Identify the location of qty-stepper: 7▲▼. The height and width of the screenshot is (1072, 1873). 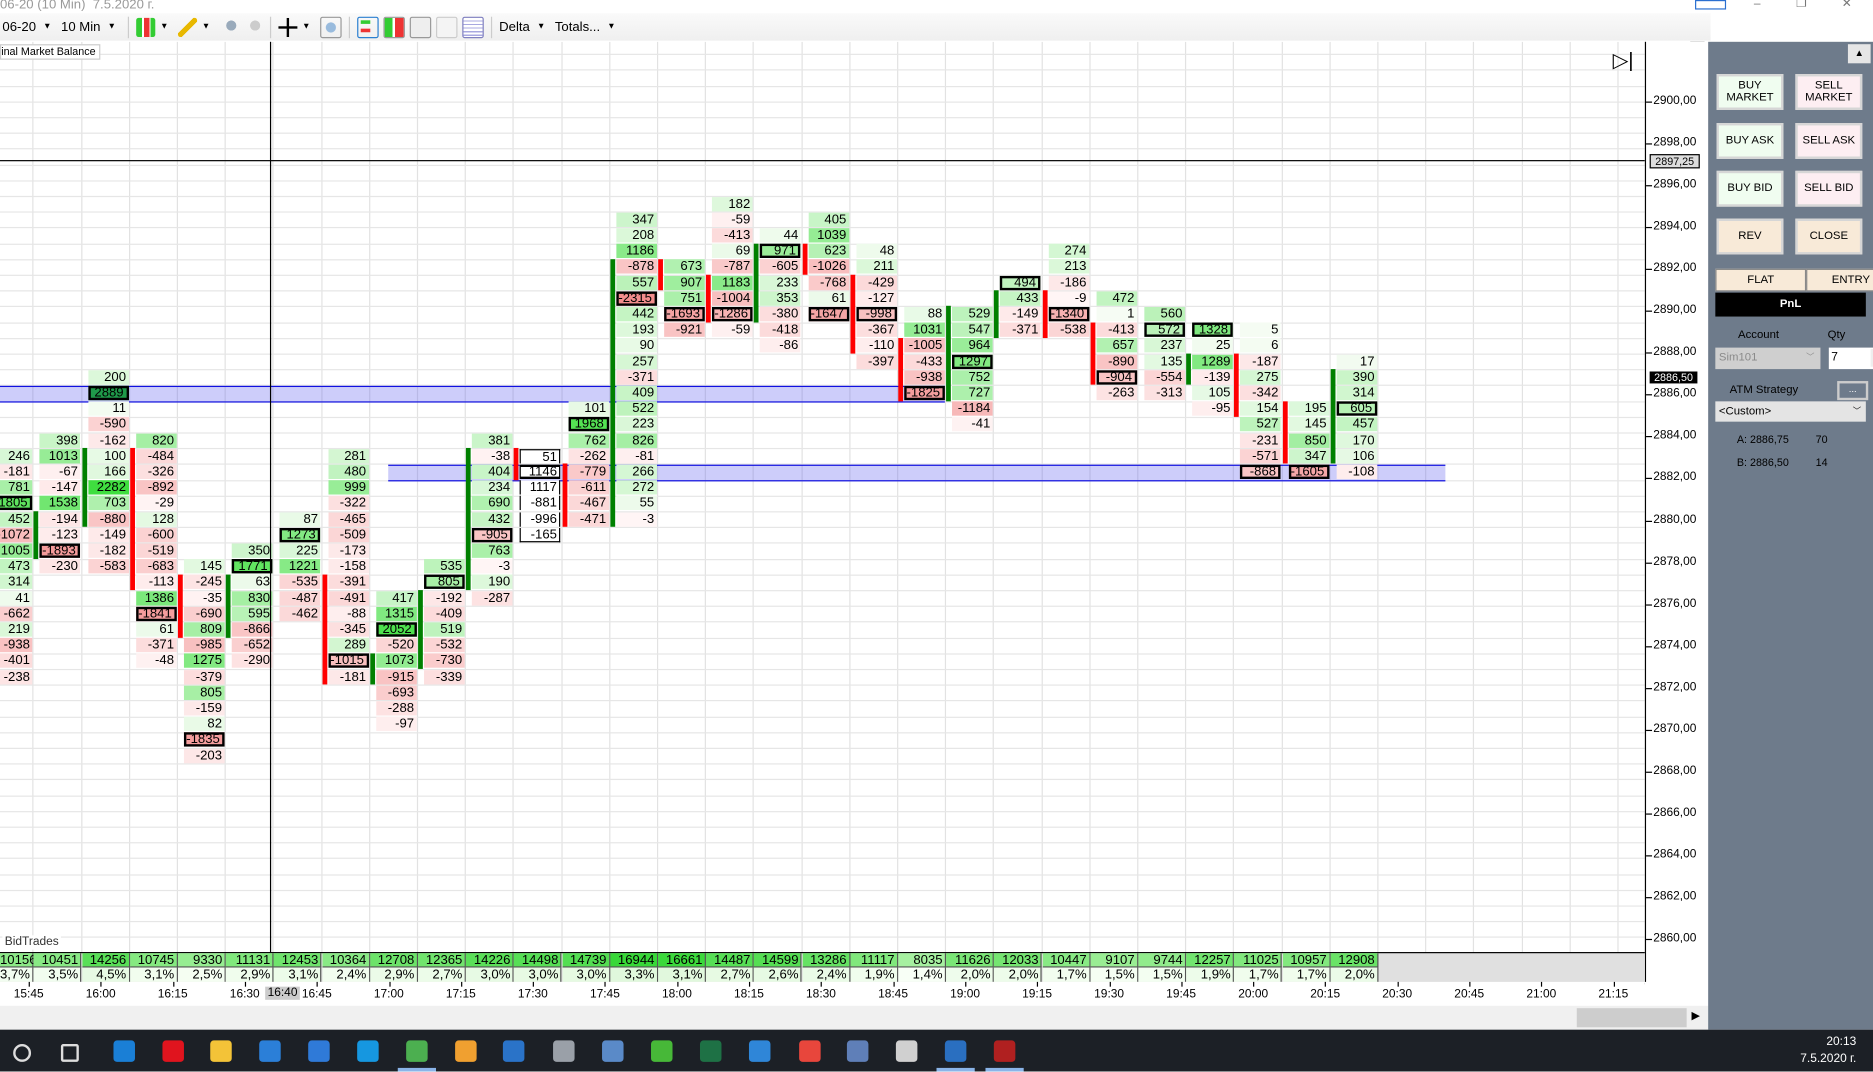
(1850, 358).